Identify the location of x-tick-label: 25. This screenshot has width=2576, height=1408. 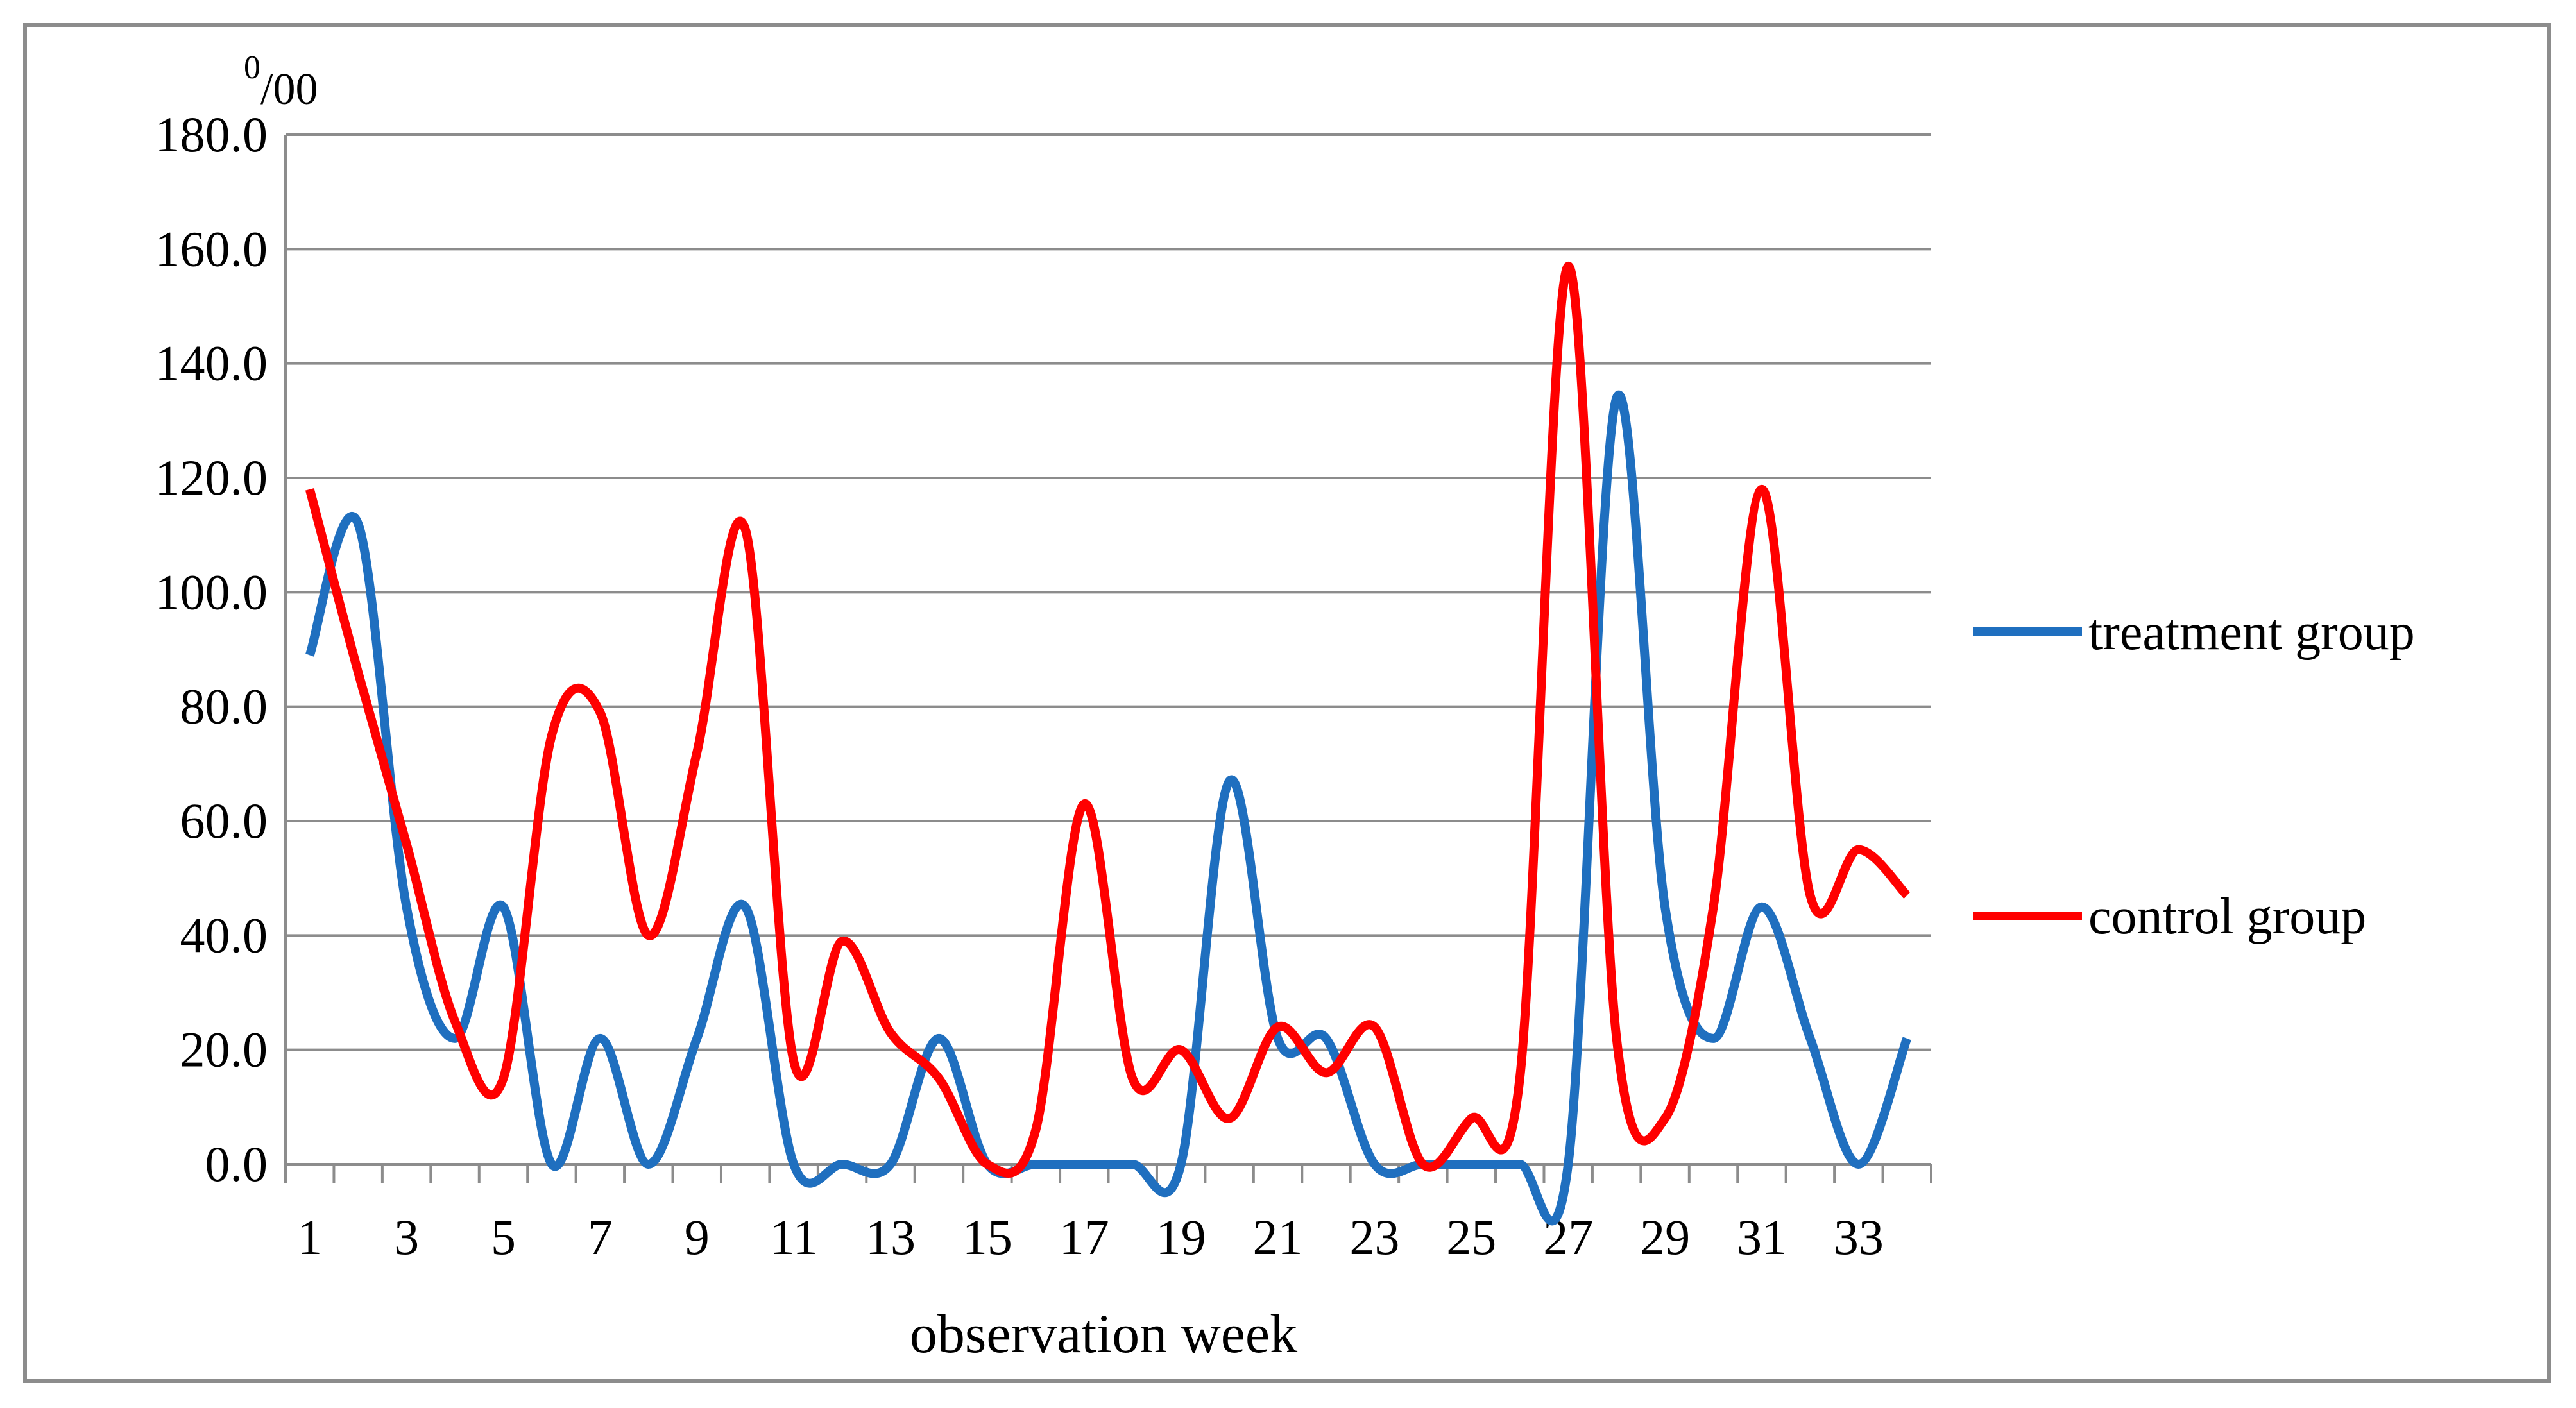
(1471, 1237).